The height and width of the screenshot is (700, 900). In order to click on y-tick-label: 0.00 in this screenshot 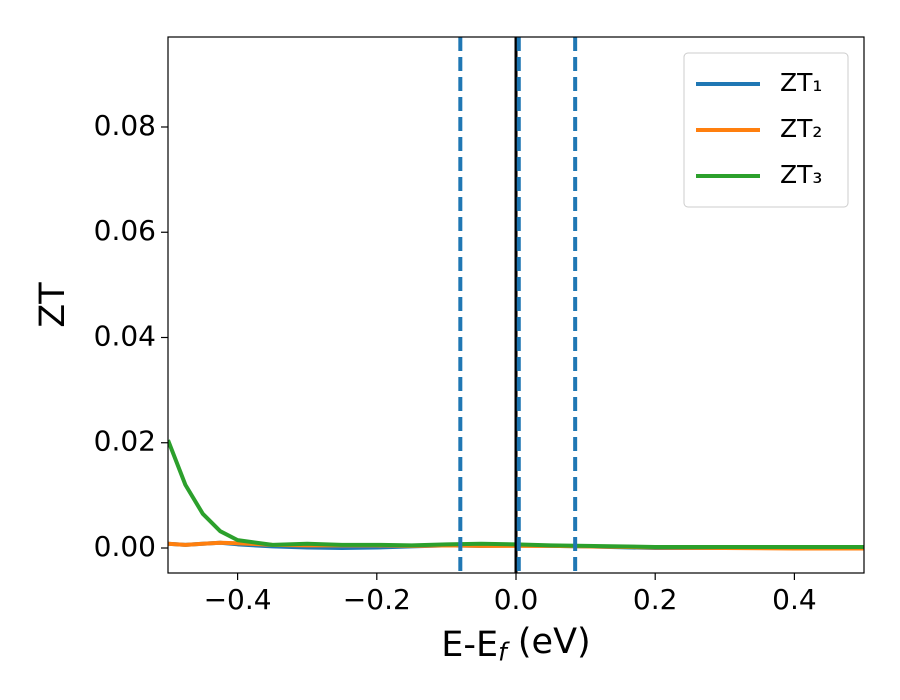, I will do `click(125, 546)`.